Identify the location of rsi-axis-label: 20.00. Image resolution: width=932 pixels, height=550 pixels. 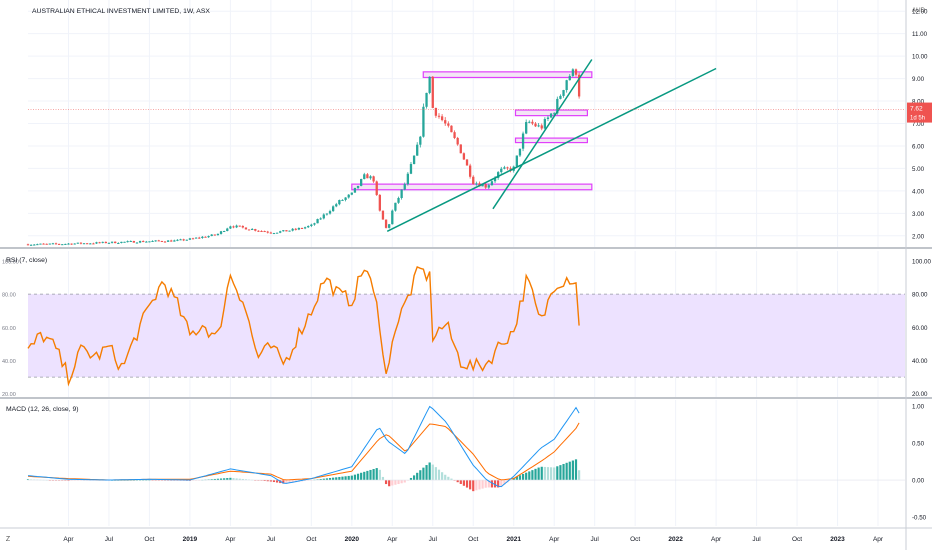
(920, 394).